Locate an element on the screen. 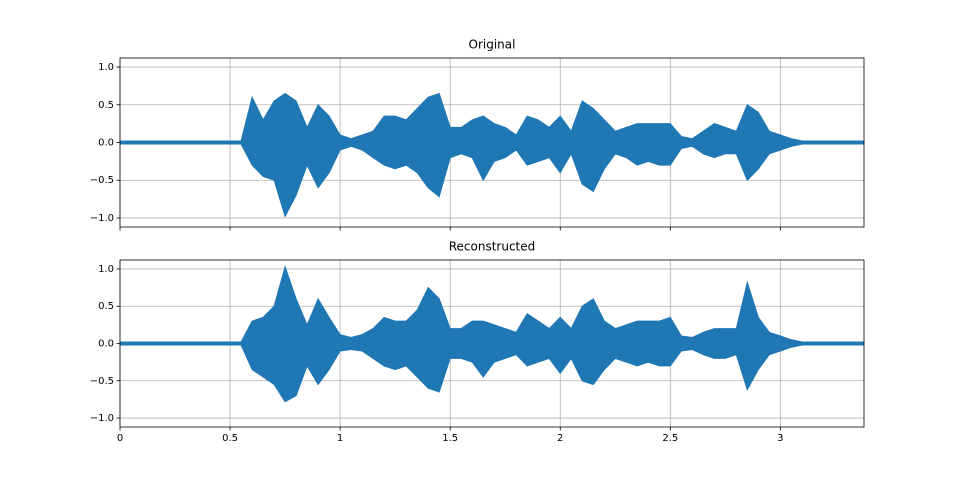 The image size is (960, 480). x-tick-label: 2.5 is located at coordinates (670, 438).